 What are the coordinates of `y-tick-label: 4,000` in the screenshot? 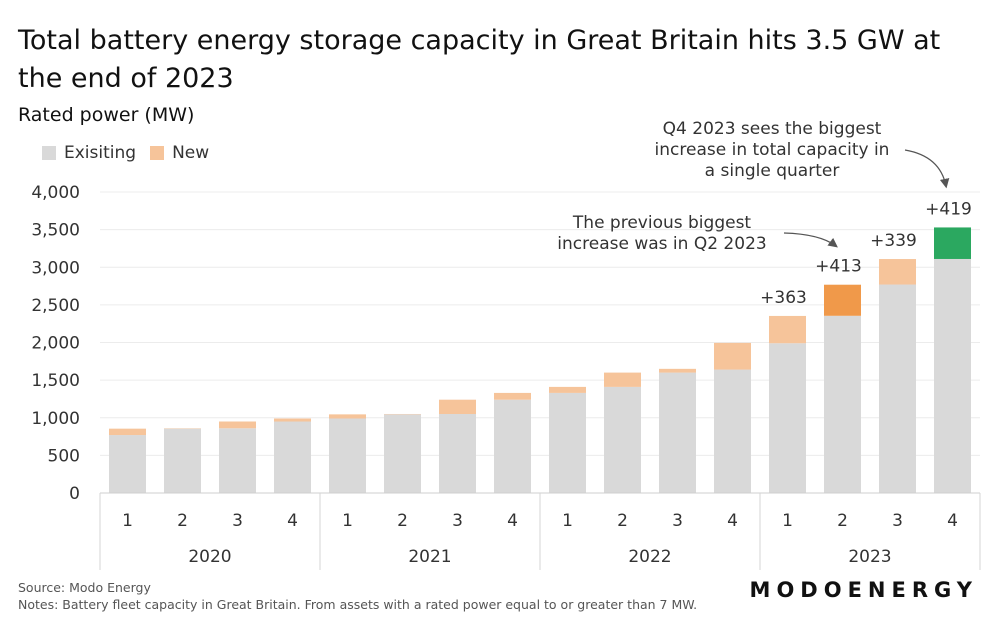 It's located at (55, 193).